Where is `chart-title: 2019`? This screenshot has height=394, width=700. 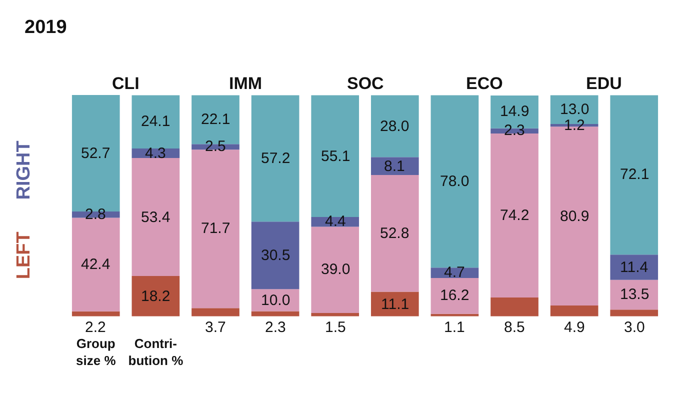
chart-title: 2019 is located at coordinates (45, 27).